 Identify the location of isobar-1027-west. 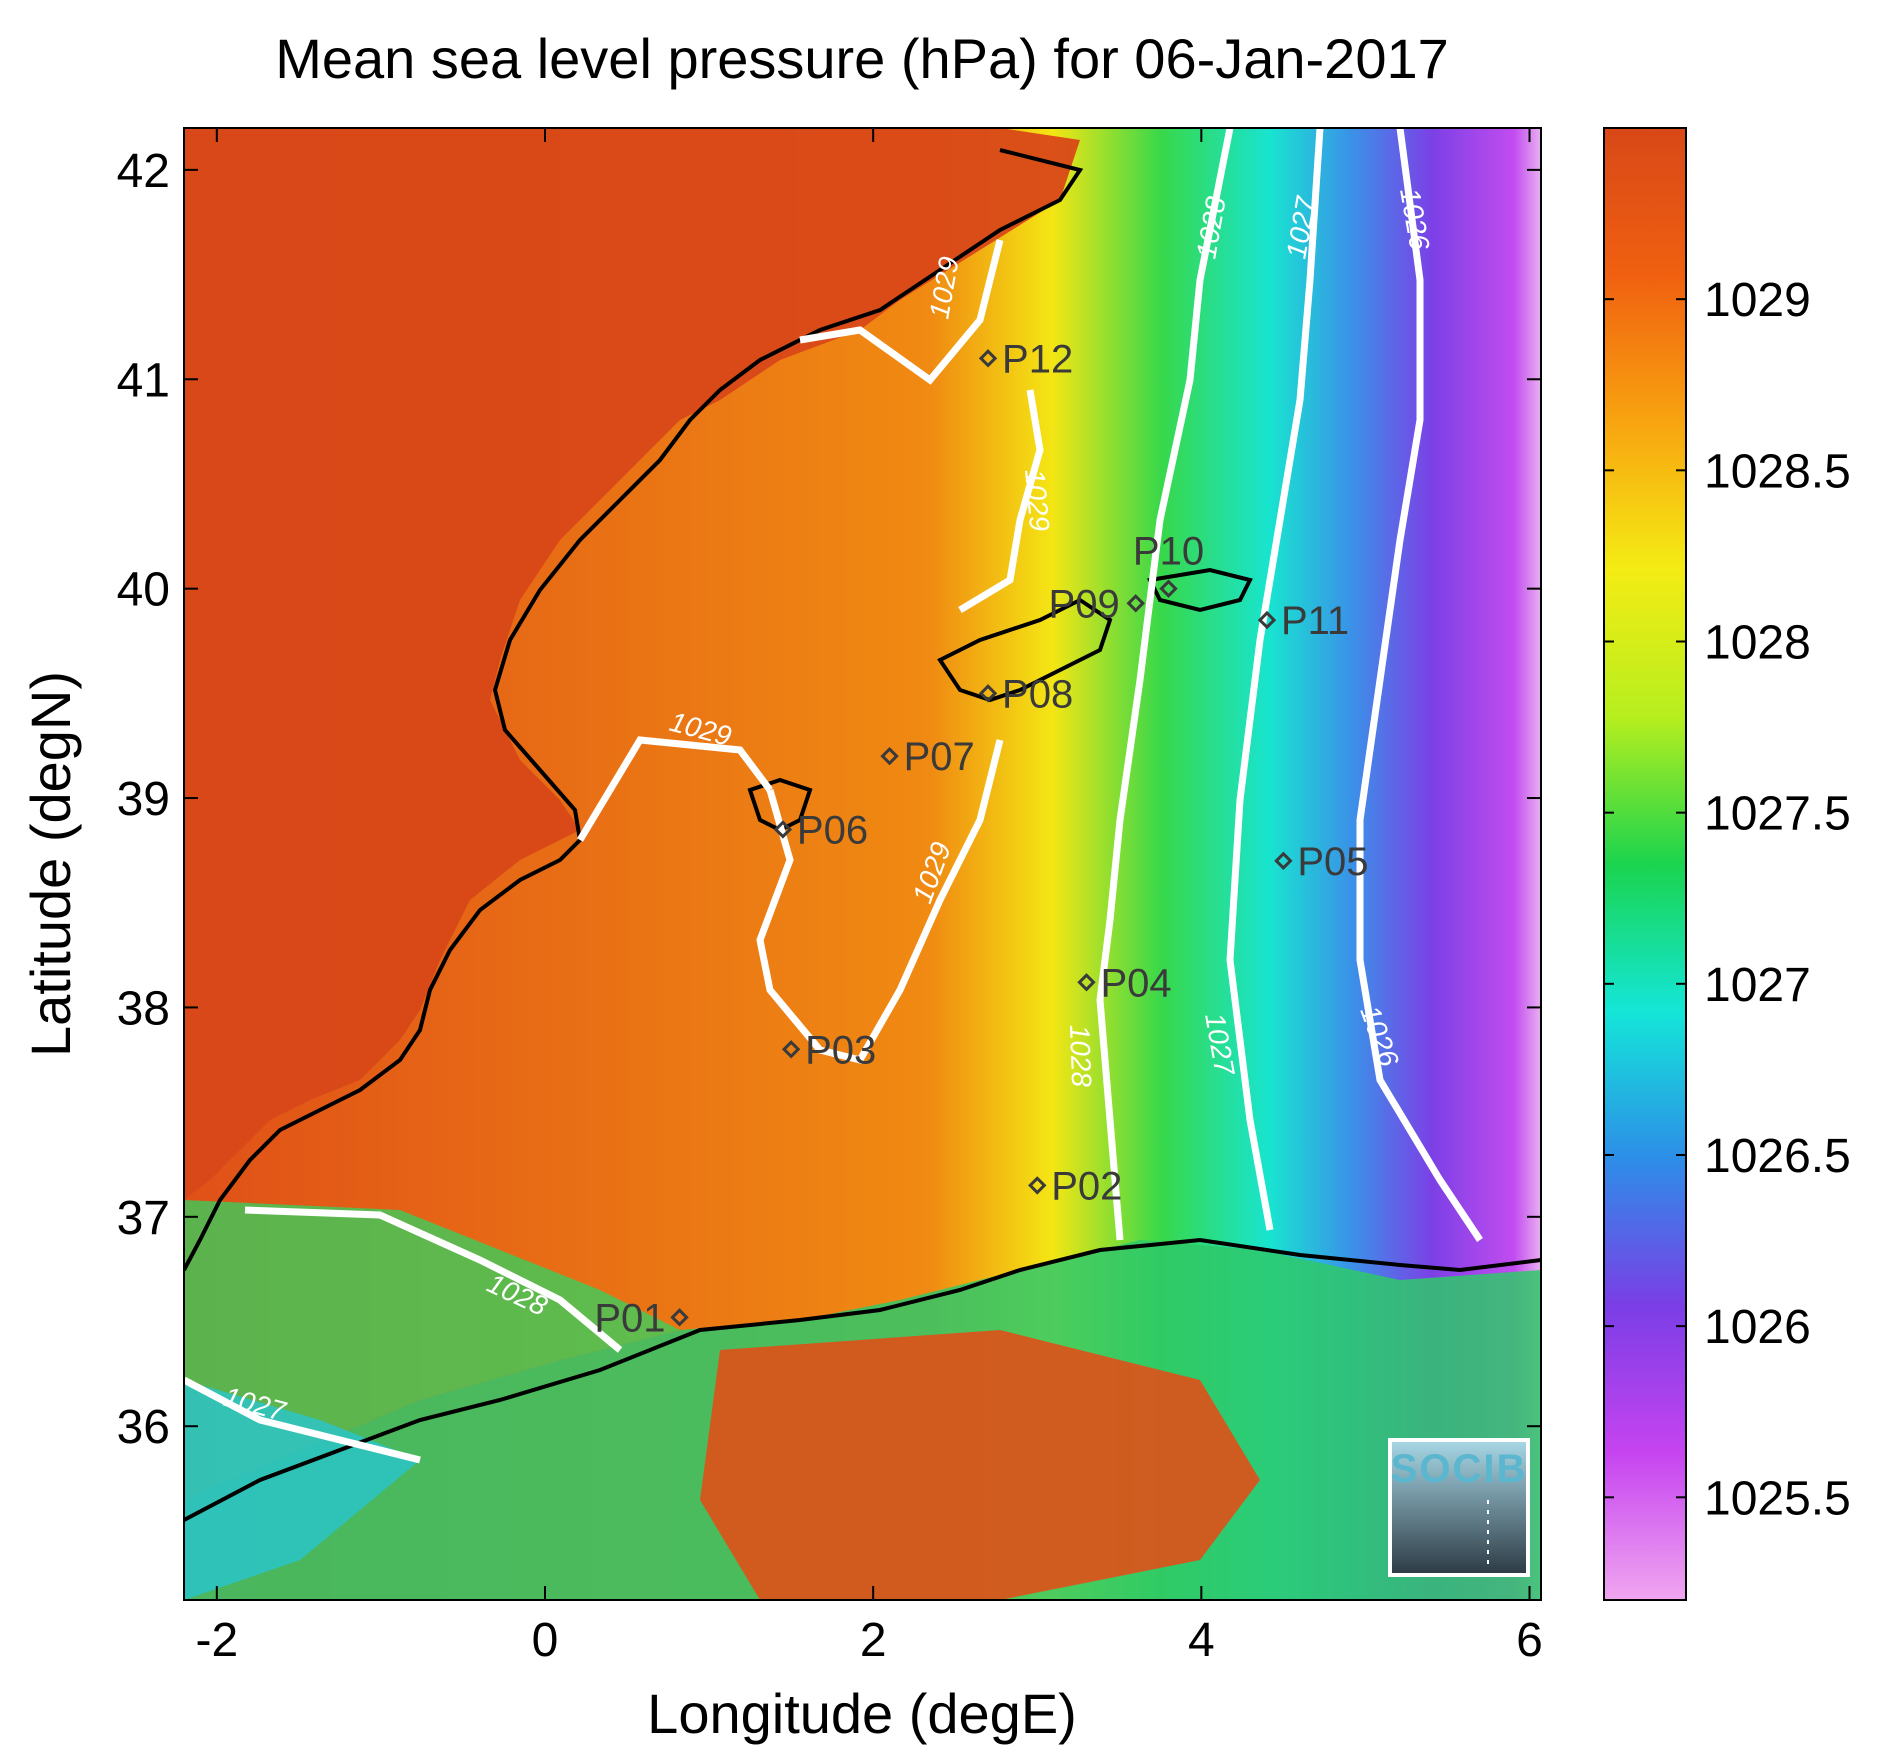
(302, 1420).